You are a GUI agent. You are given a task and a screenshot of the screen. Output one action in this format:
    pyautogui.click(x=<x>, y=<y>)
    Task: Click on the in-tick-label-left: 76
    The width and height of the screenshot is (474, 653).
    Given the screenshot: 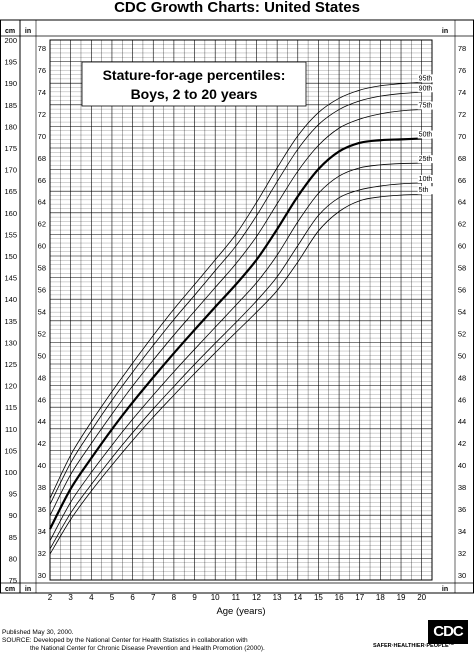 What is the action you would take?
    pyautogui.click(x=42, y=70)
    